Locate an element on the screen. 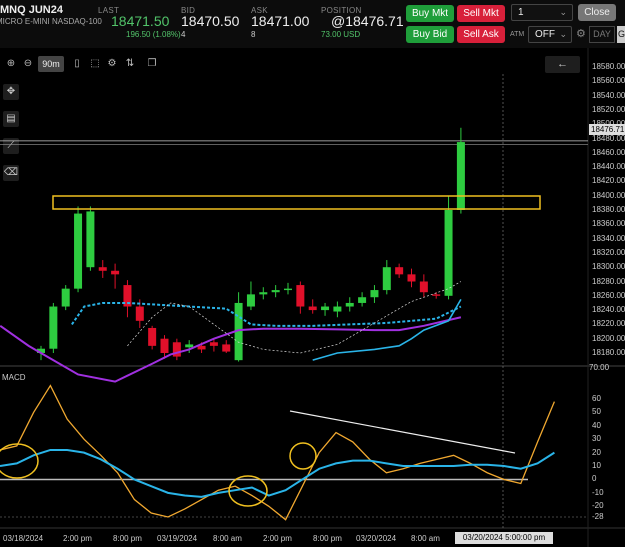 The image size is (625, 547). eraser-icon: ⌫ is located at coordinates (11, 173).